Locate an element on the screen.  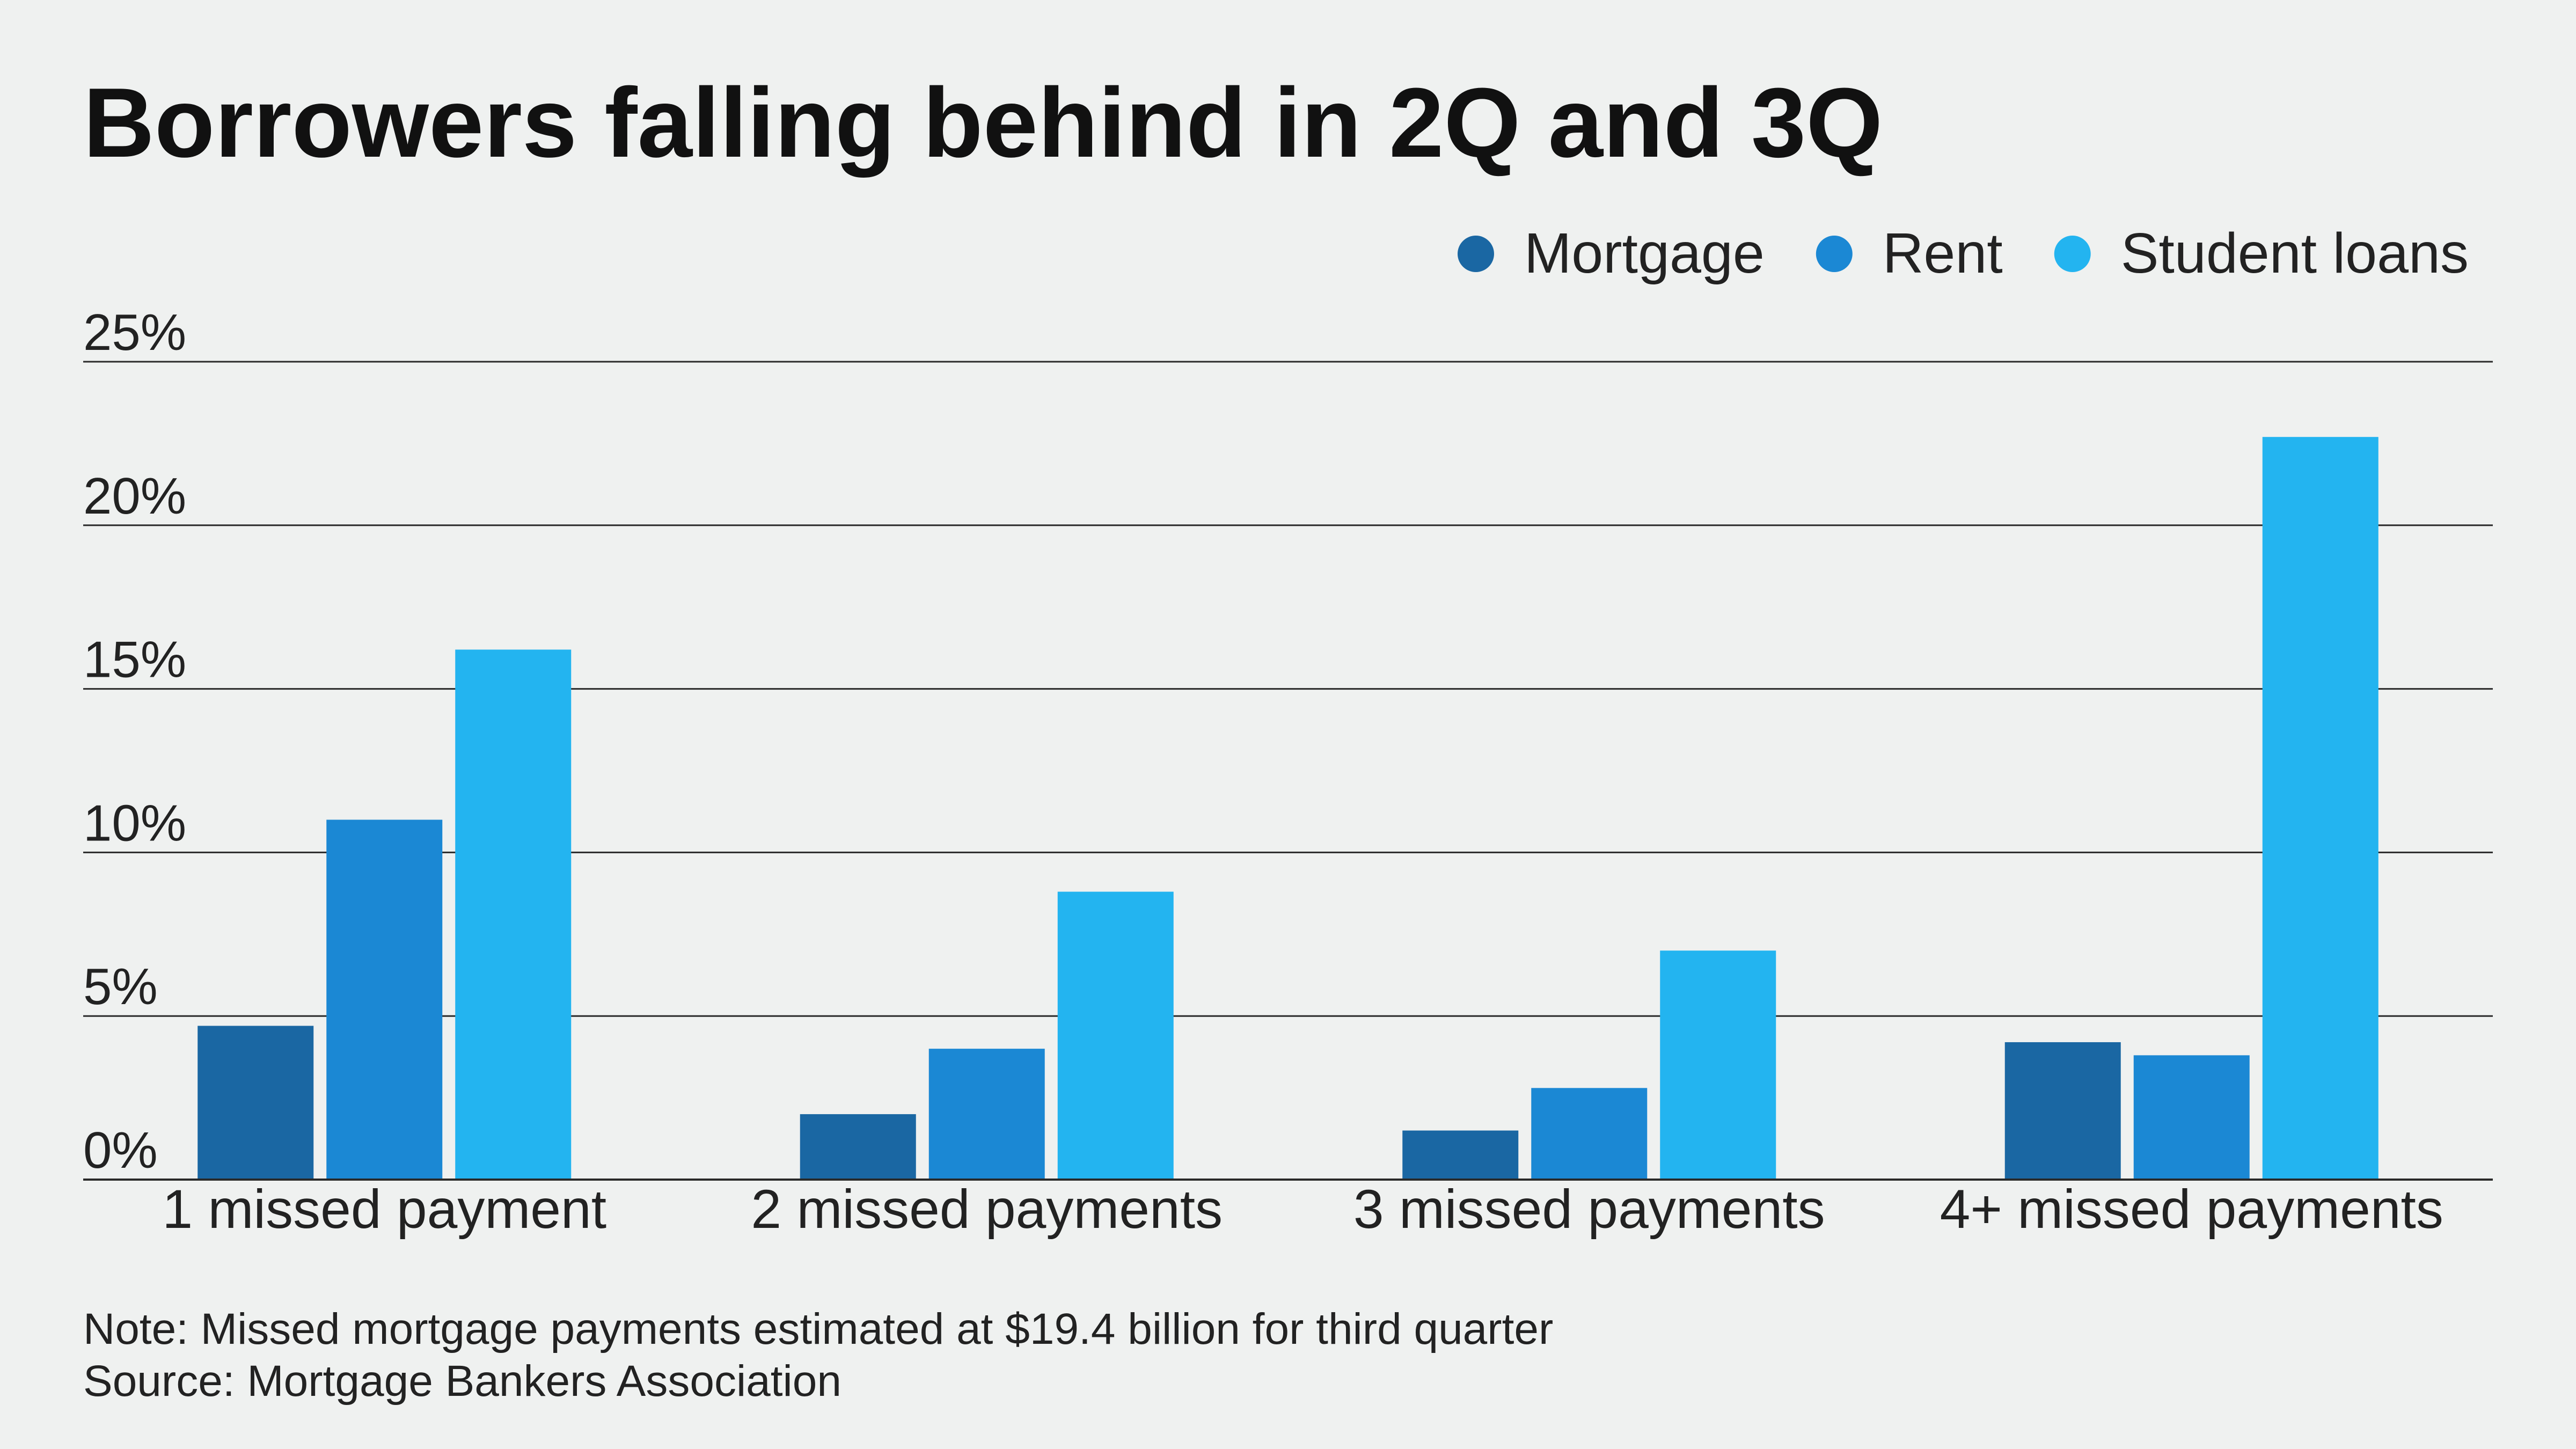
y-tick-label: 20% is located at coordinates (134, 496).